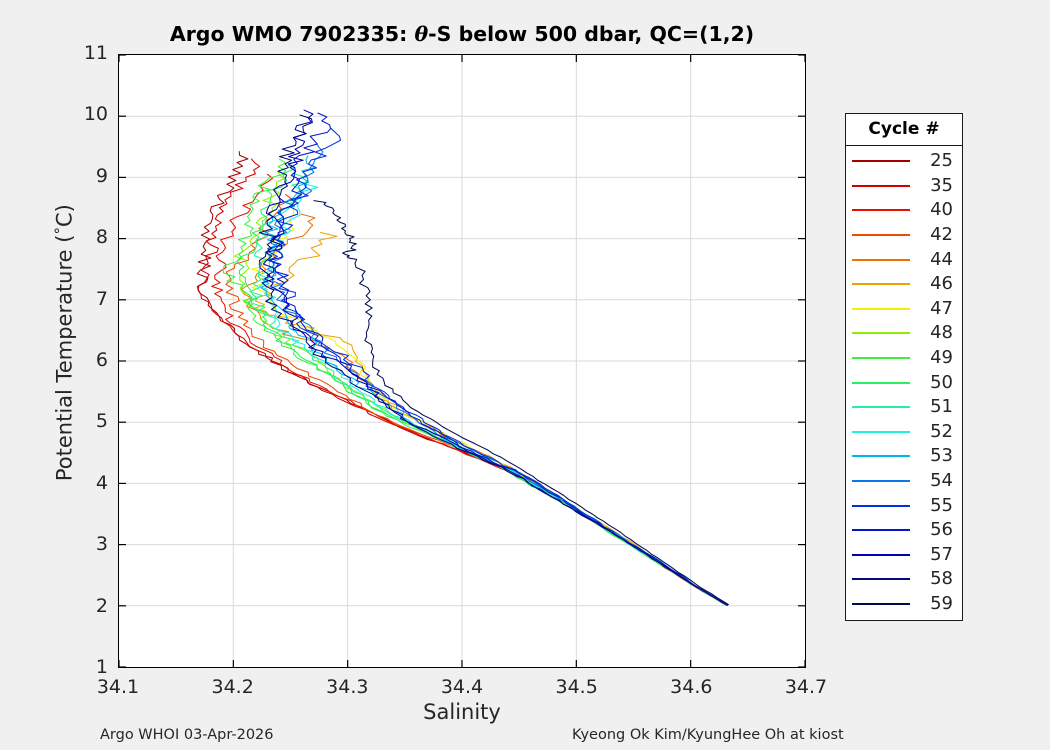 This screenshot has width=1050, height=750. Describe the element at coordinates (101, 298) in the screenshot. I see `y-tick-7: 7` at that location.